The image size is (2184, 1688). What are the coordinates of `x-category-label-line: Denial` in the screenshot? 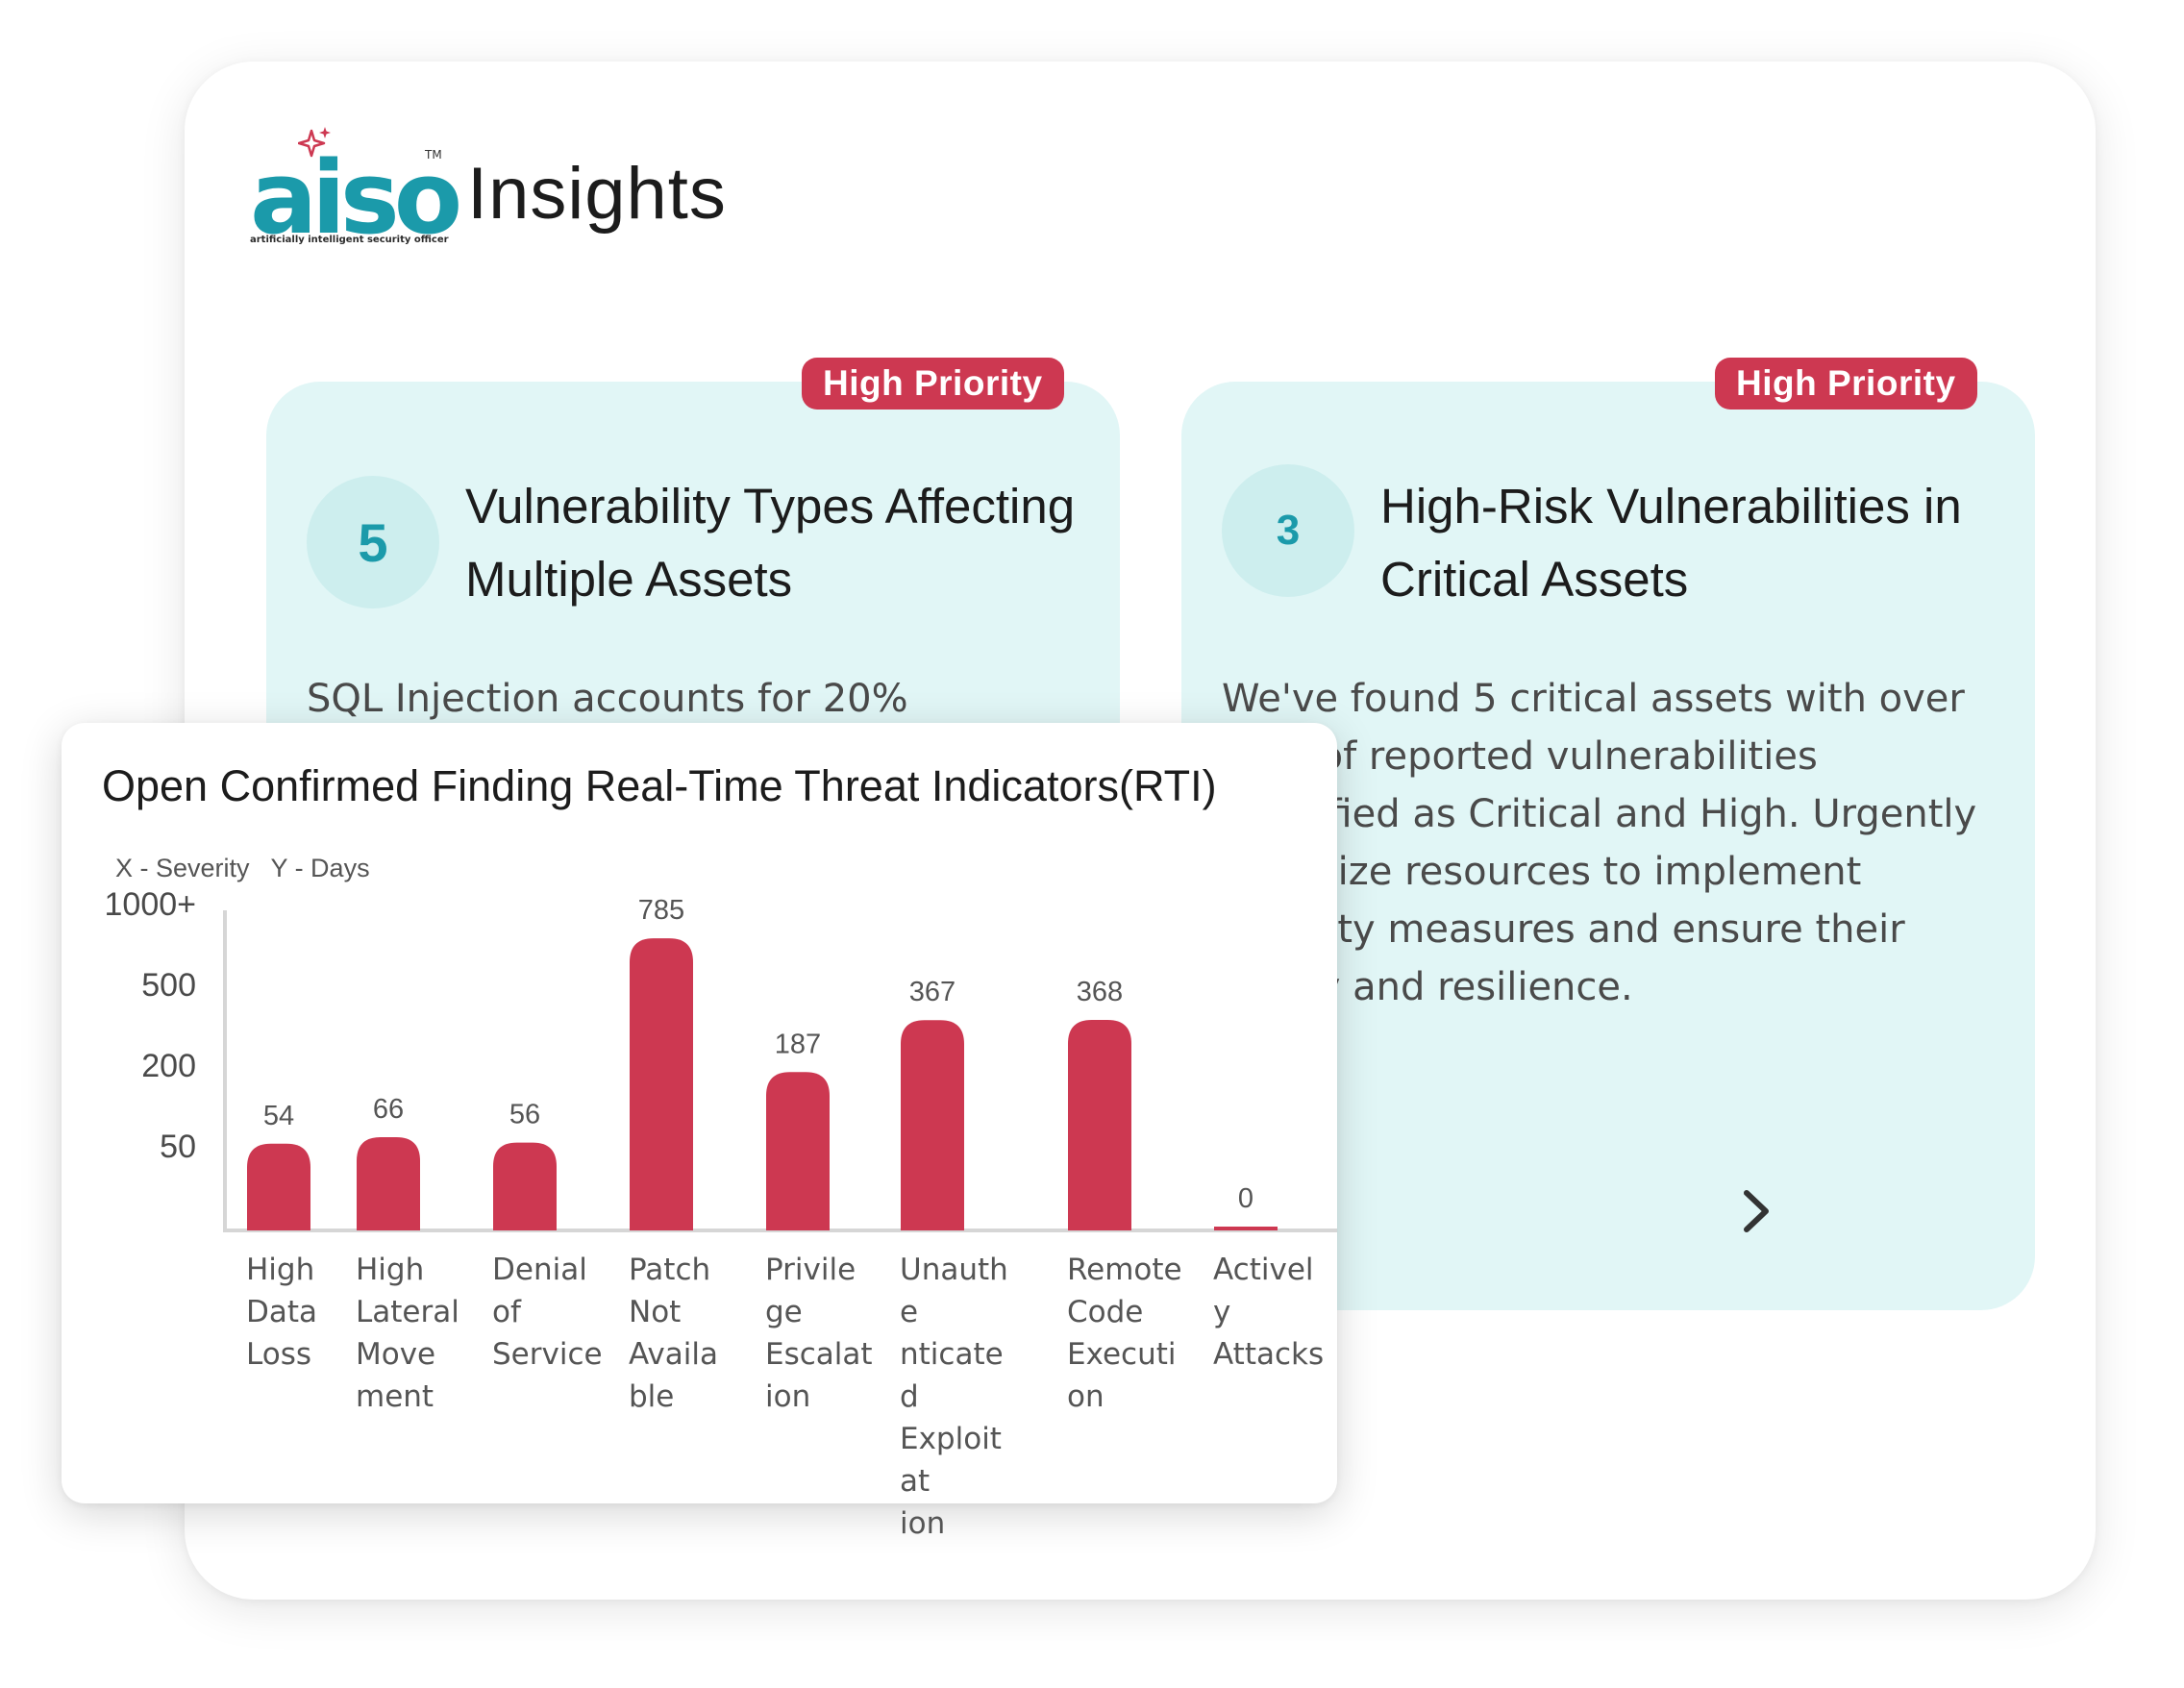 It's located at (540, 1270).